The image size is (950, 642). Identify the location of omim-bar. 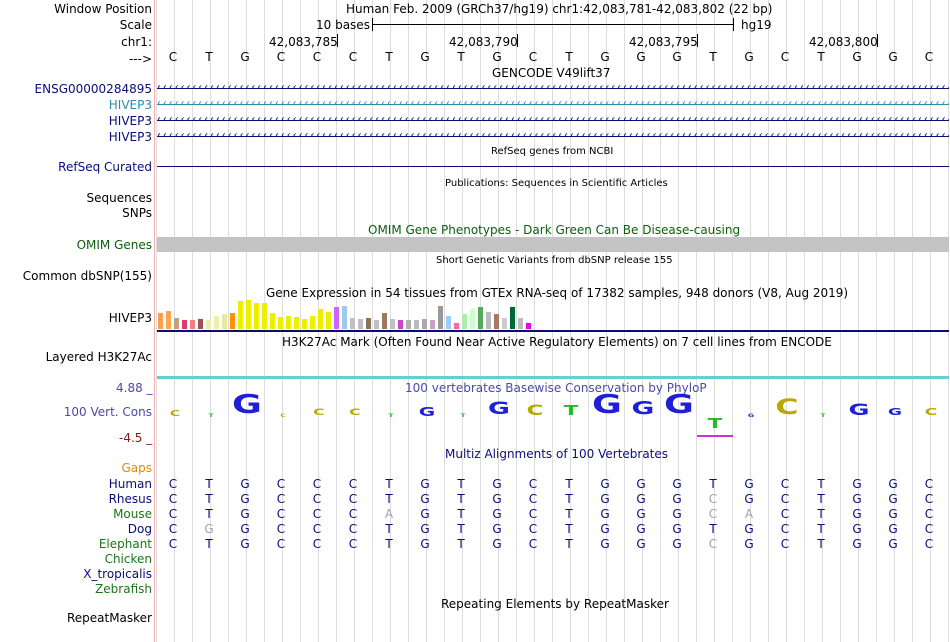
(553, 244).